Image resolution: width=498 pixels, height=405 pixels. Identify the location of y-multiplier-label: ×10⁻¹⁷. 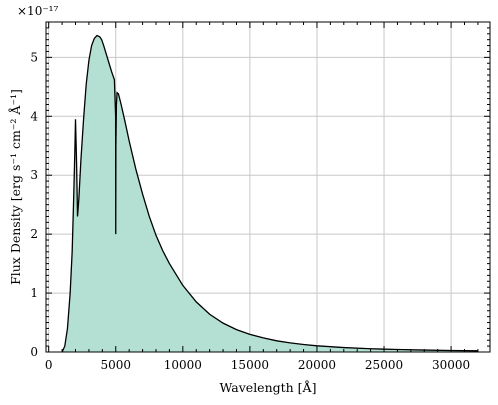
(37, 11).